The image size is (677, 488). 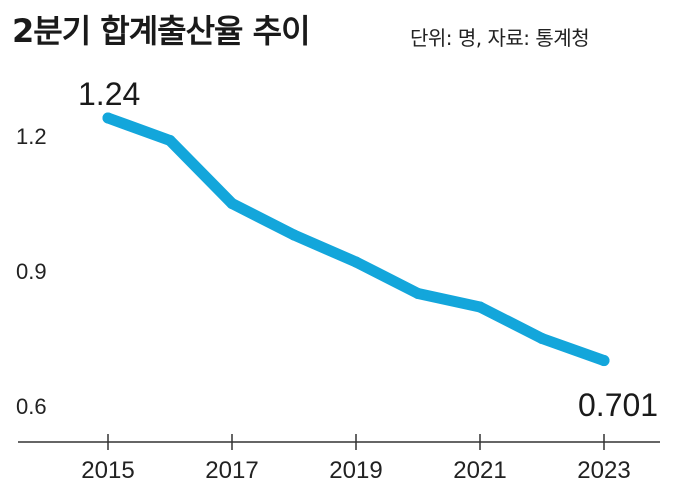 What do you see at coordinates (161, 31) in the screenshot?
I see `chart-title: 2분기 합계출산율 추이` at bounding box center [161, 31].